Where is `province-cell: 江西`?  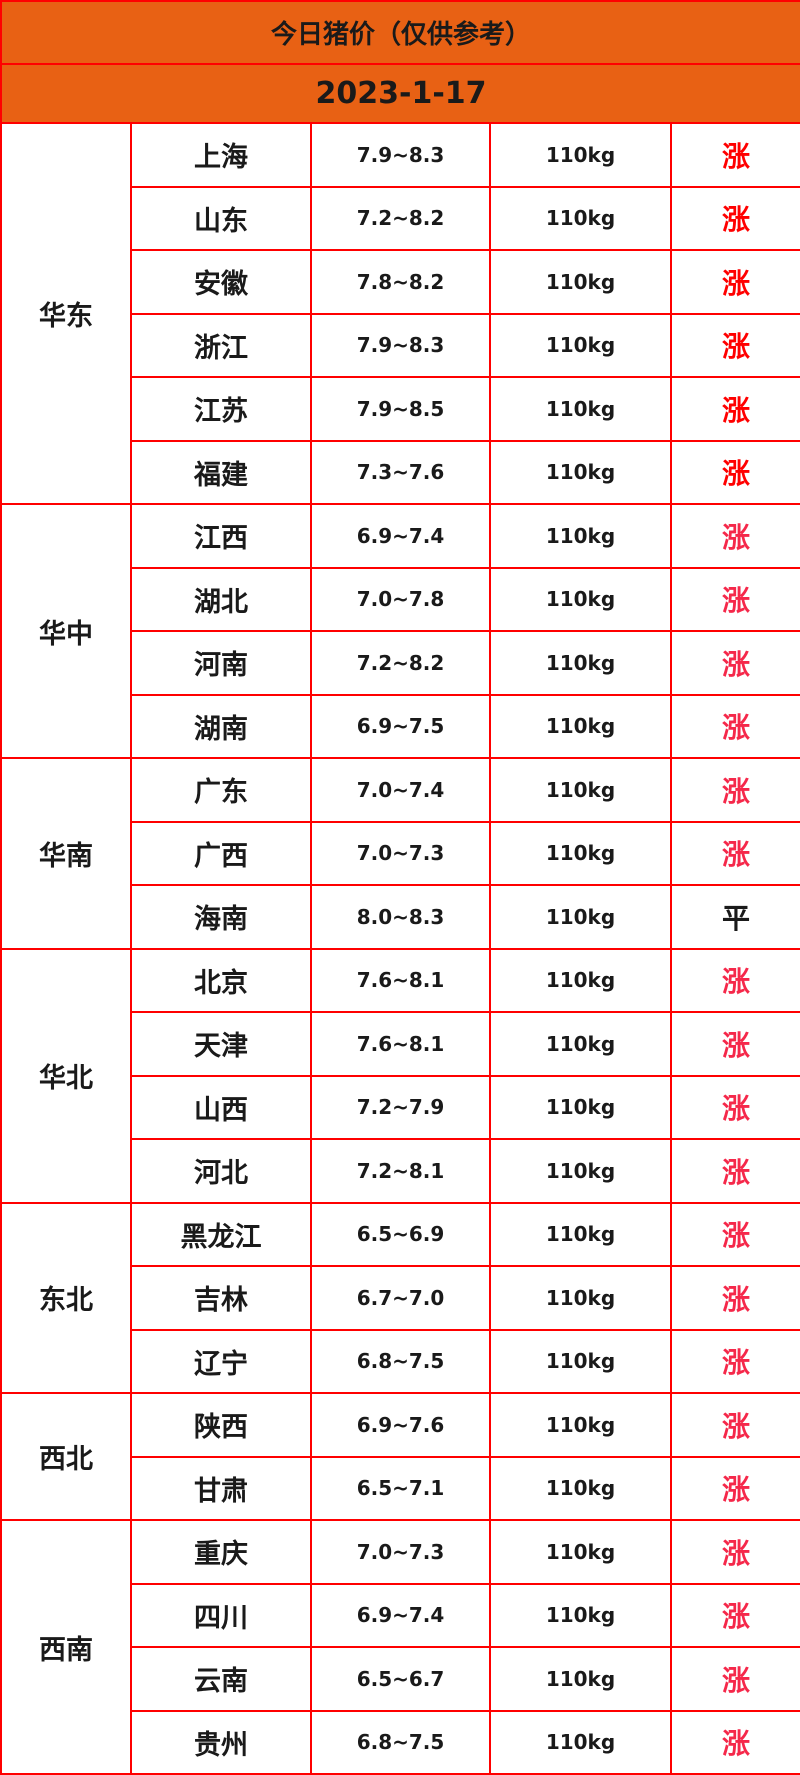
province-cell: 江西 is located at coordinates (221, 536).